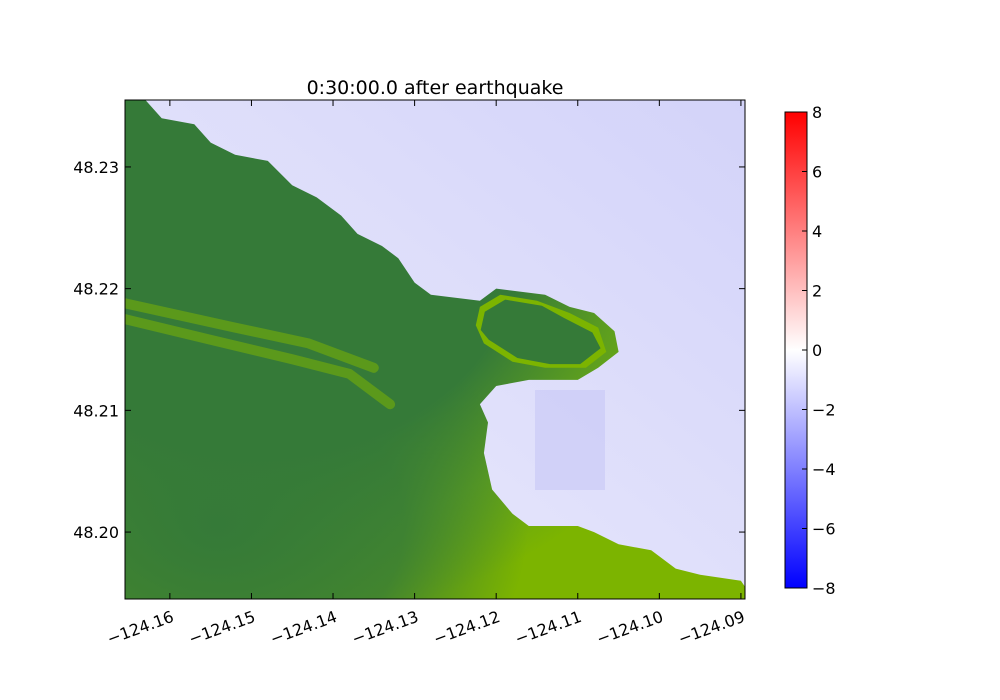 This screenshot has height=700, width=1000. Describe the element at coordinates (96, 289) in the screenshot. I see `y-tick-label: 48.22` at that location.